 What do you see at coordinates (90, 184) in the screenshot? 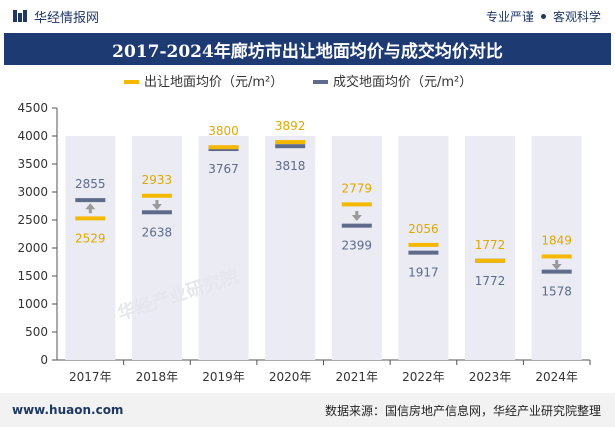
I see `data-label-deal: 2855` at bounding box center [90, 184].